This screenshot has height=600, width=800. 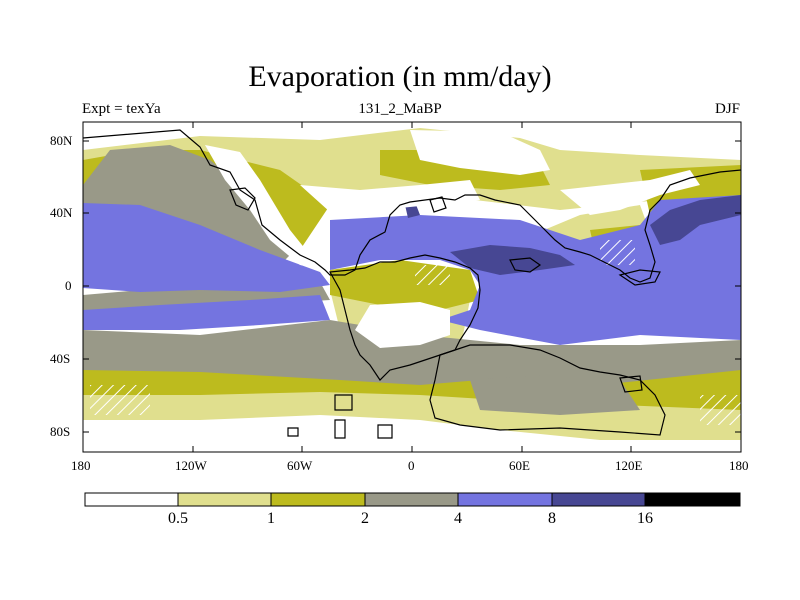 What do you see at coordinates (81, 465) in the screenshot?
I see `lon-label-180w: 180` at bounding box center [81, 465].